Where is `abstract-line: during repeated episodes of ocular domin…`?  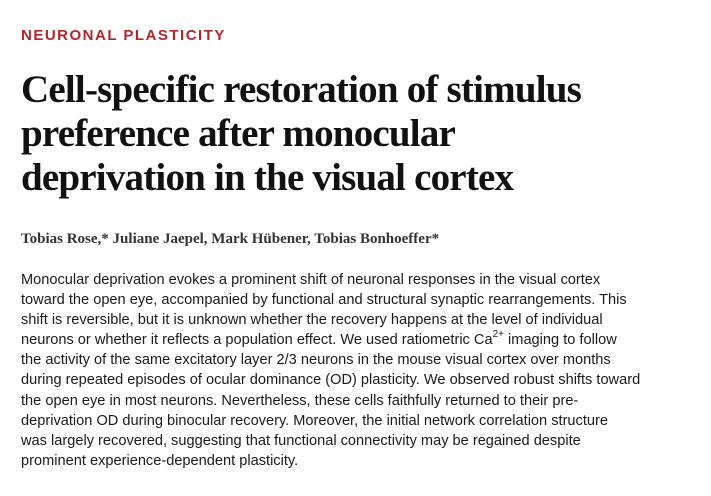
abstract-line: during repeated episodes of ocular domin… is located at coordinates (331, 380).